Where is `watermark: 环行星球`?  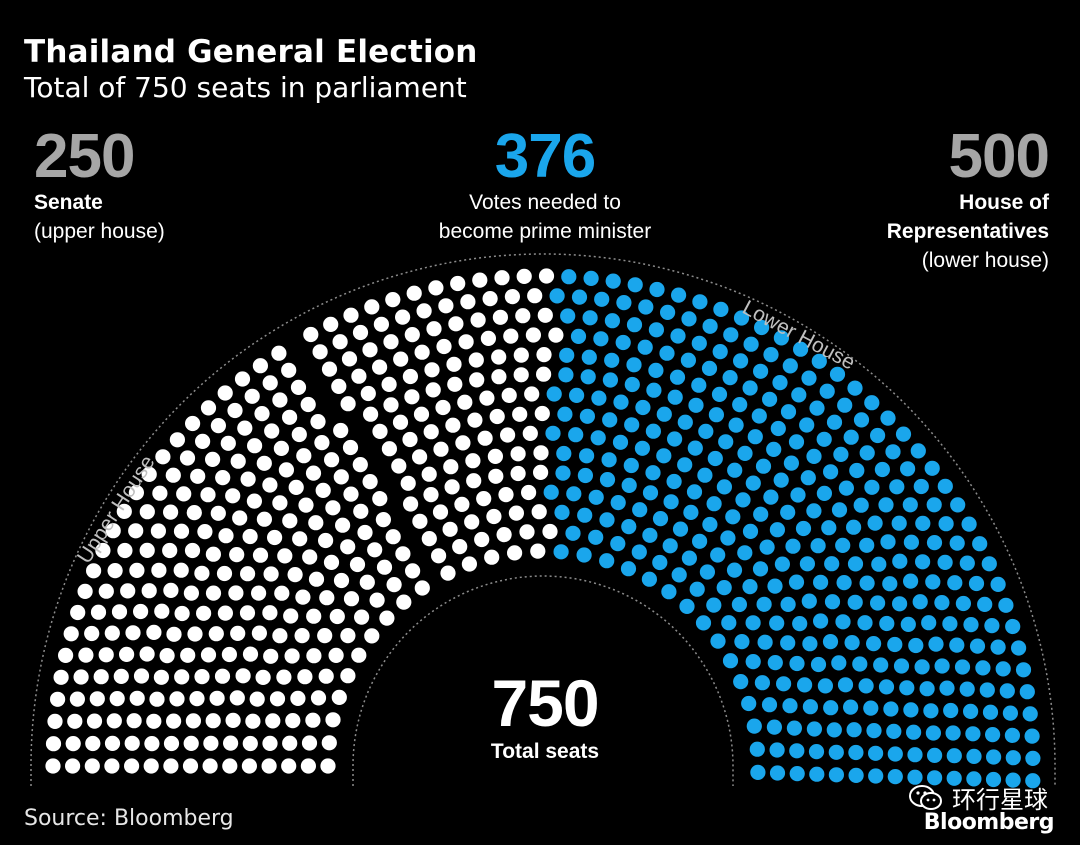 watermark: 环行星球 is located at coordinates (978, 797).